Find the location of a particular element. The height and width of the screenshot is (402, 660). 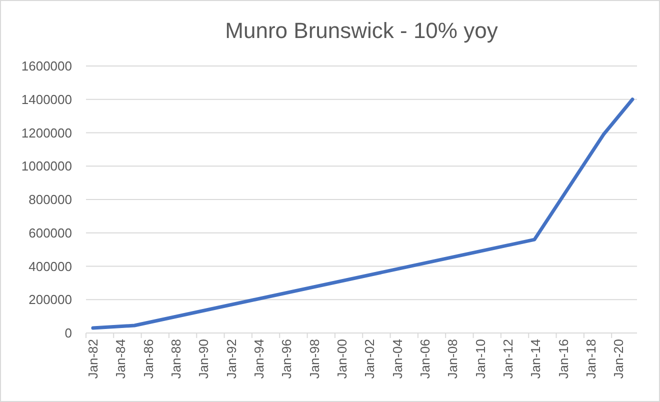

x-tick-label: Jan-90 is located at coordinates (204, 359).